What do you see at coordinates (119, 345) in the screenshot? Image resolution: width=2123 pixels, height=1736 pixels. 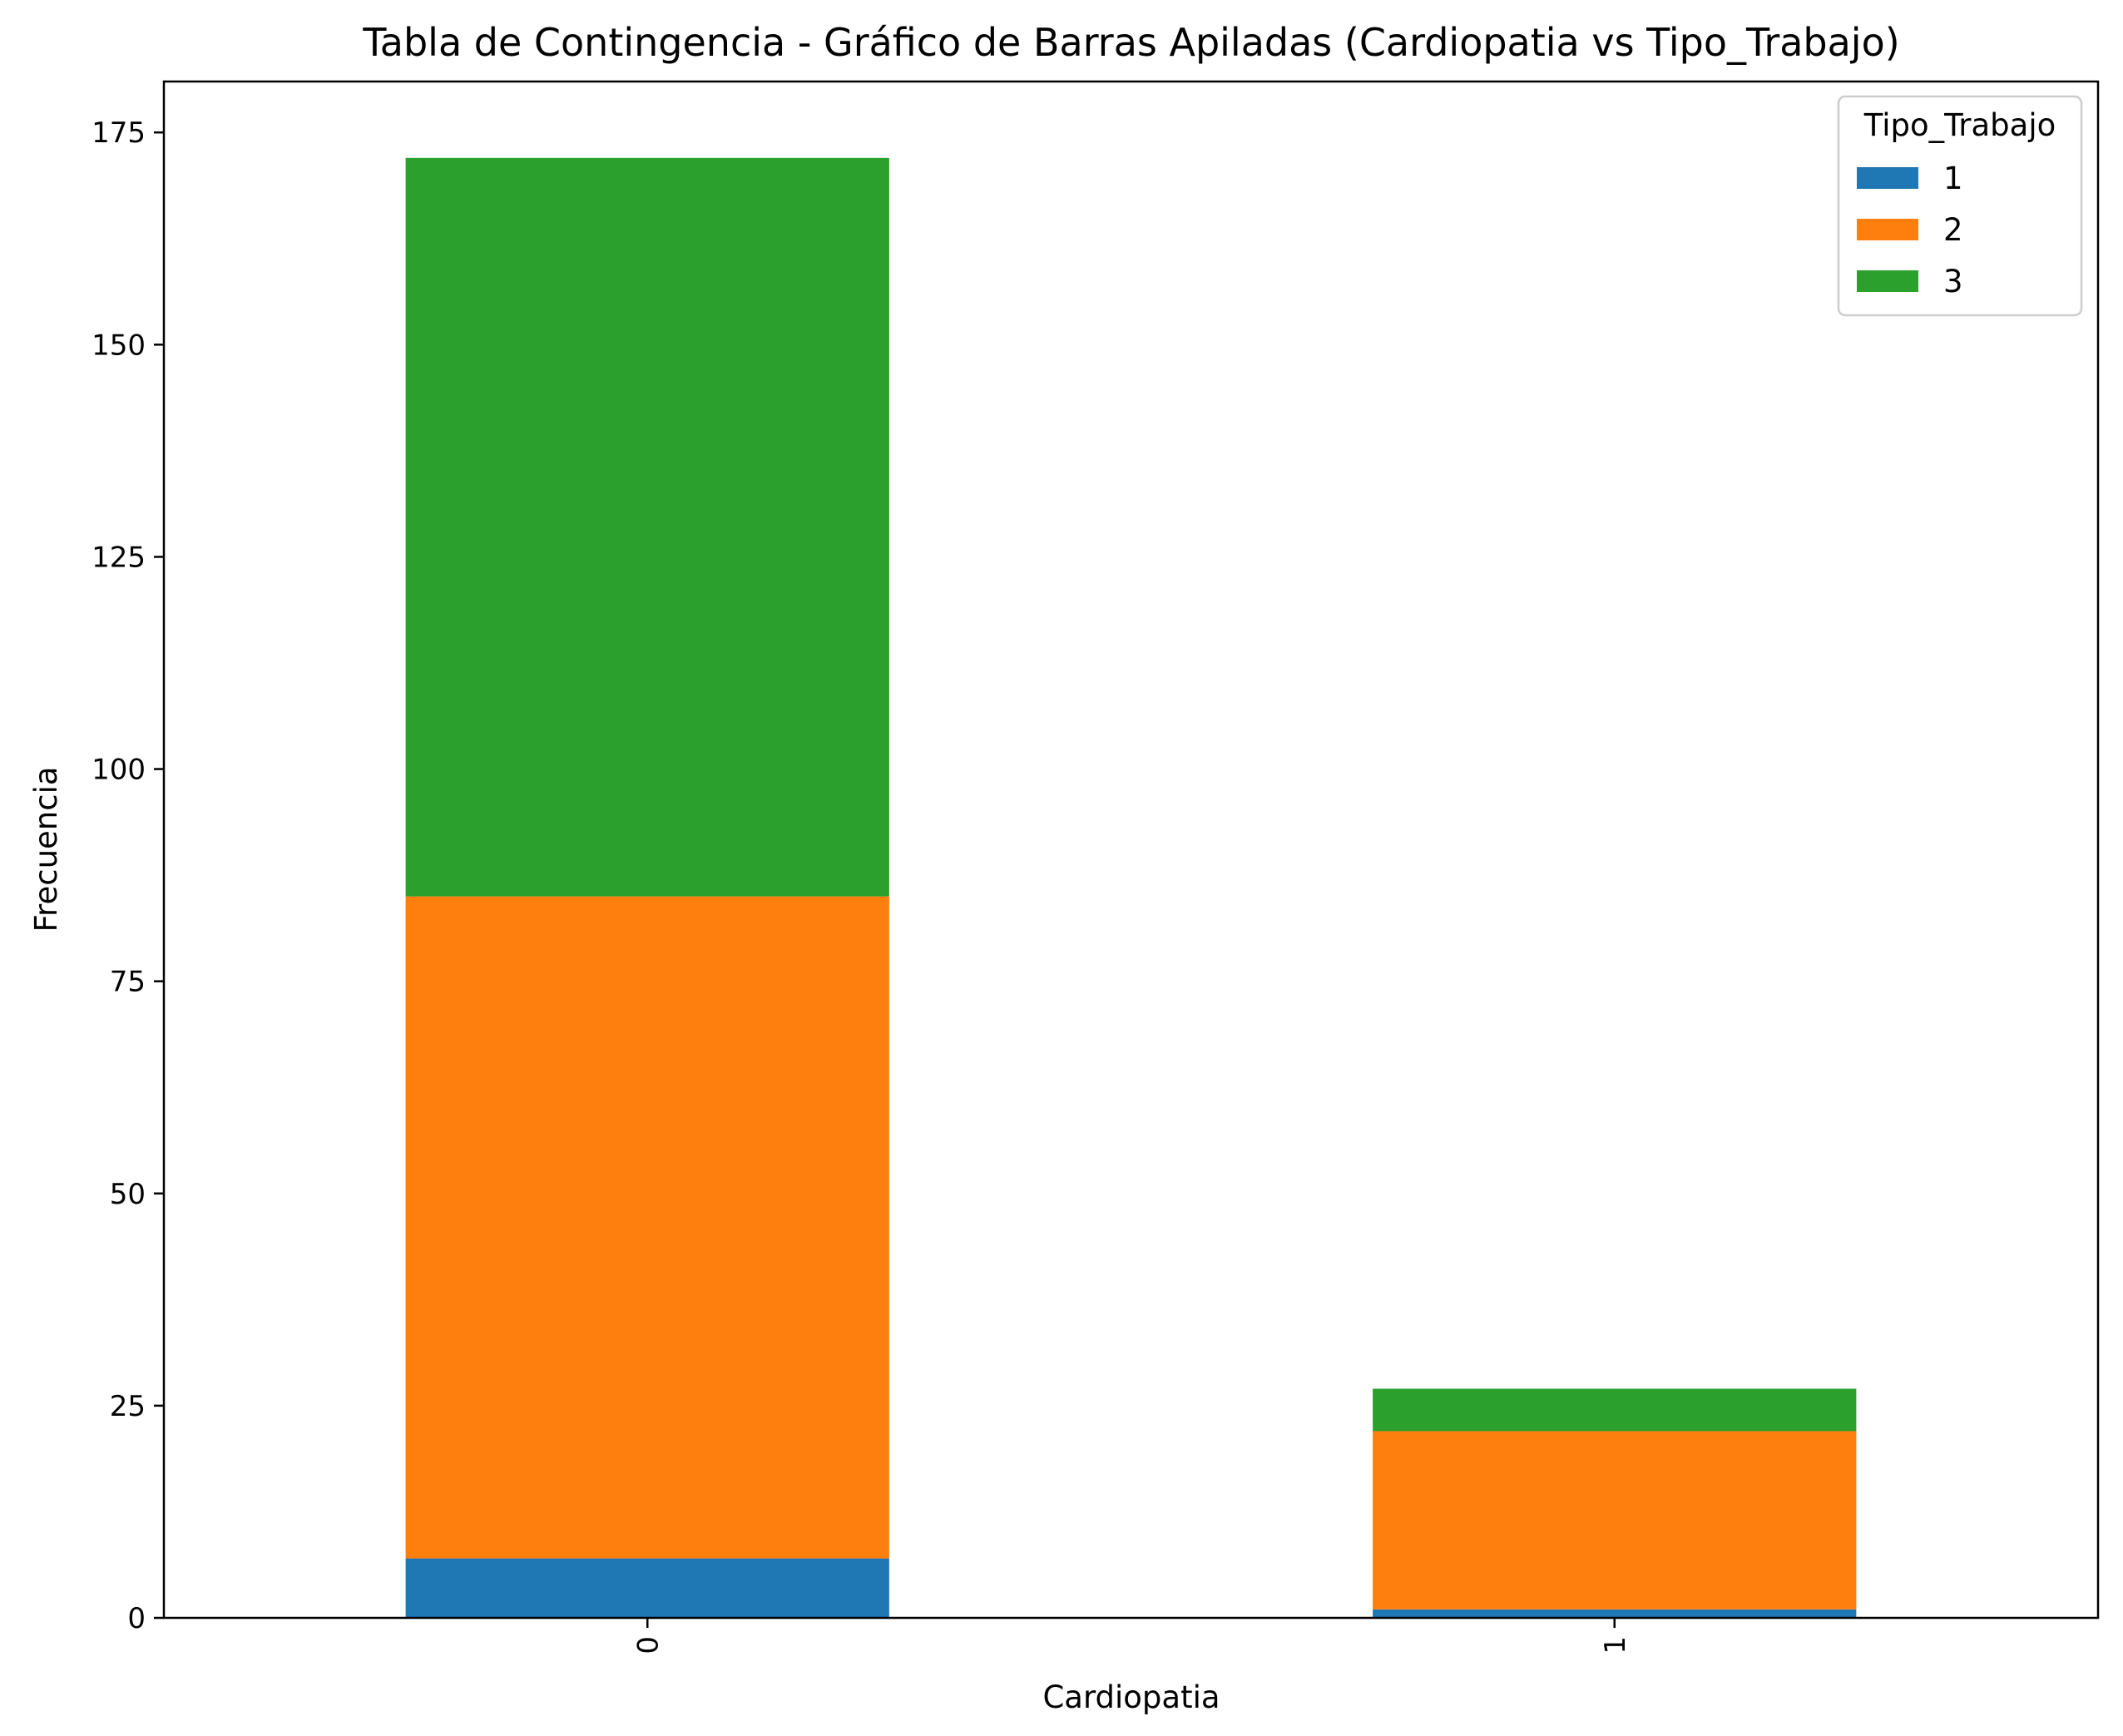 I see `y-tick-label: 150` at bounding box center [119, 345].